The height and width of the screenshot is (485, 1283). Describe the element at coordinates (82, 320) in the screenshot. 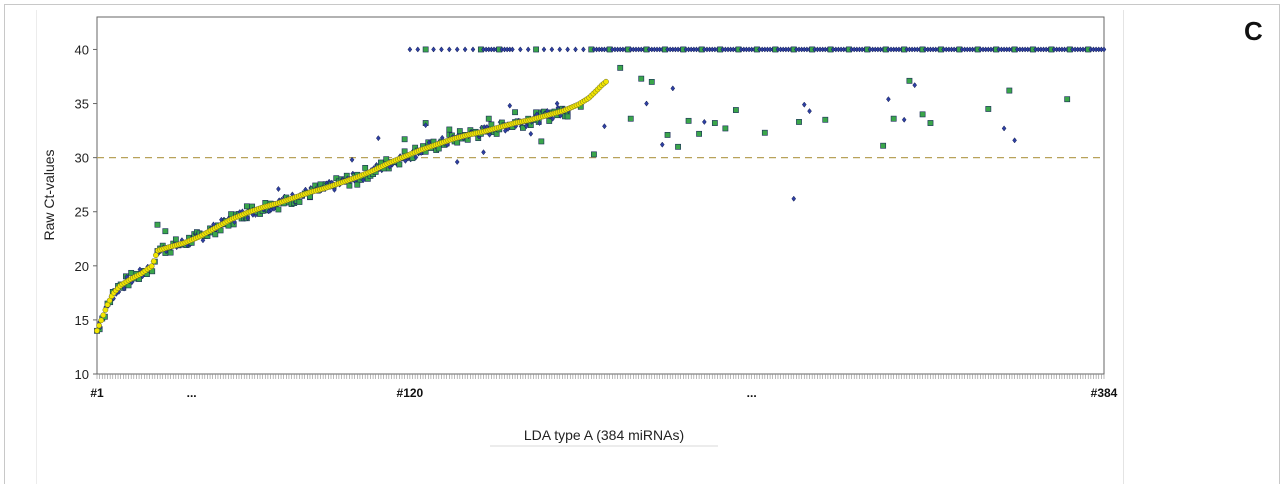

I see `y-tick-label: 15` at that location.